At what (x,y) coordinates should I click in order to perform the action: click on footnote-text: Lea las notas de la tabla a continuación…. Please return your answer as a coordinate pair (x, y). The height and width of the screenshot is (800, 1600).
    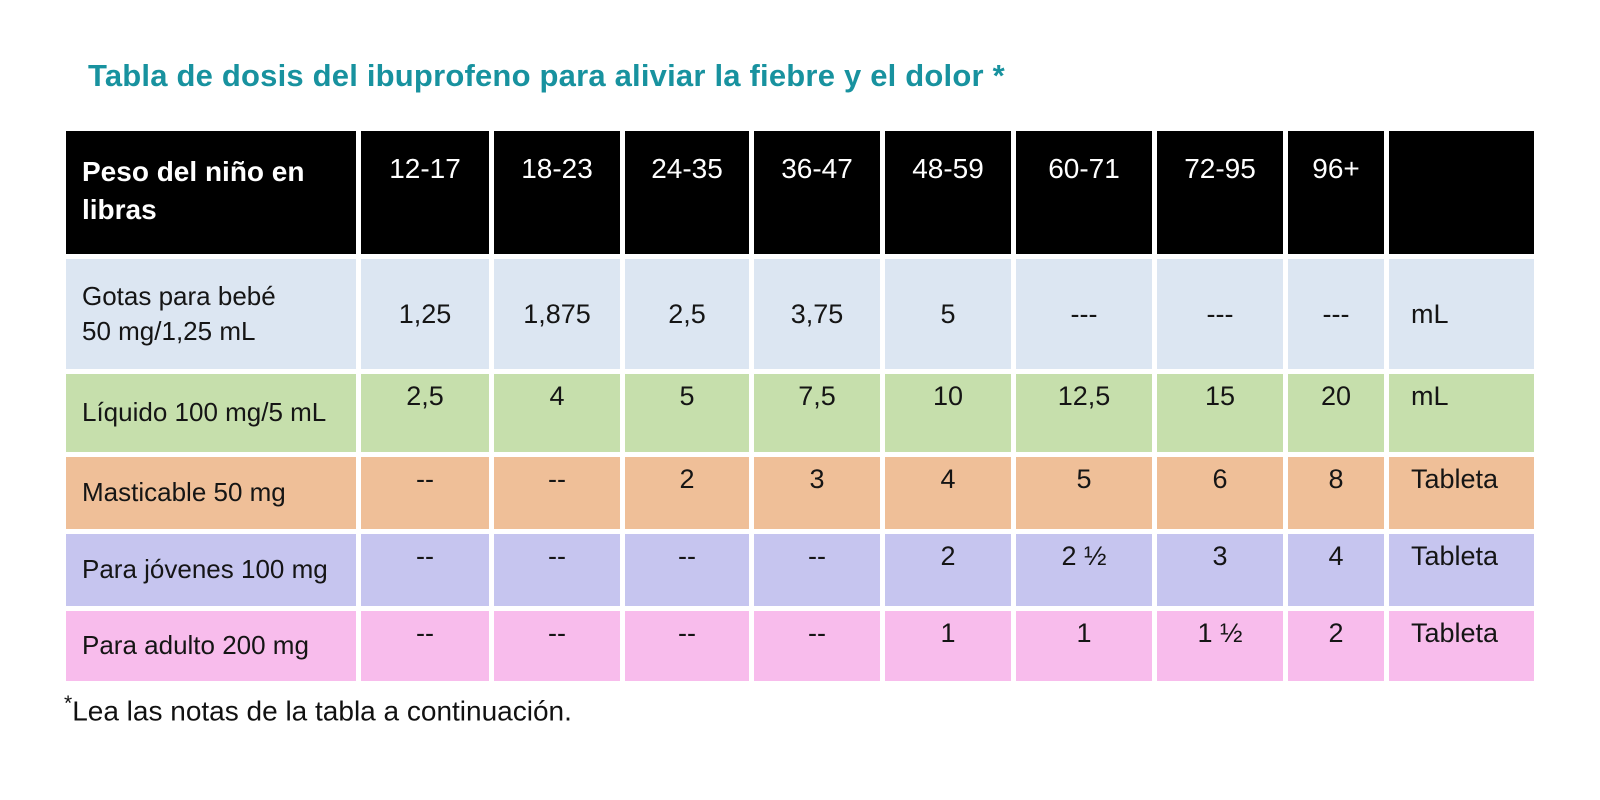
    Looking at the image, I should click on (322, 711).